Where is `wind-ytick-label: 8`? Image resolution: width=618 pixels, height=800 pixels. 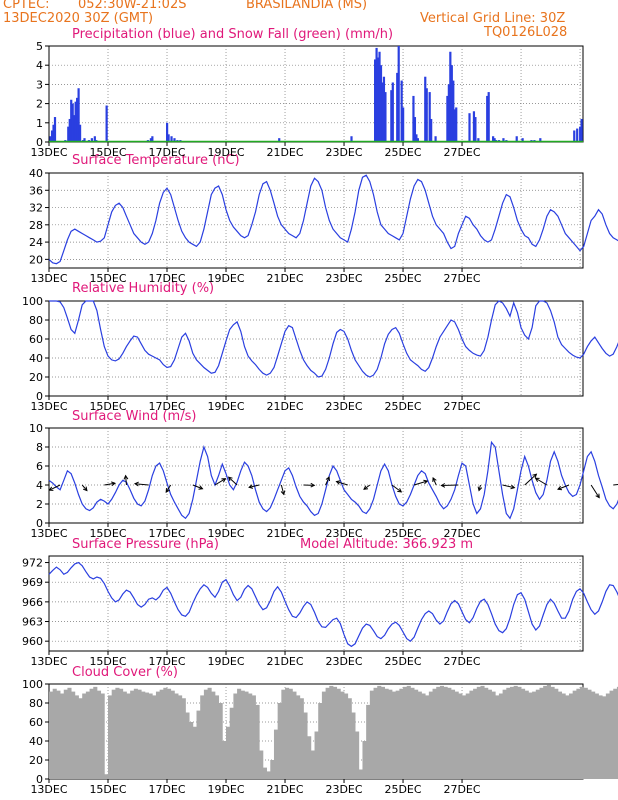
wind-ytick-label: 8 is located at coordinates (39, 447).